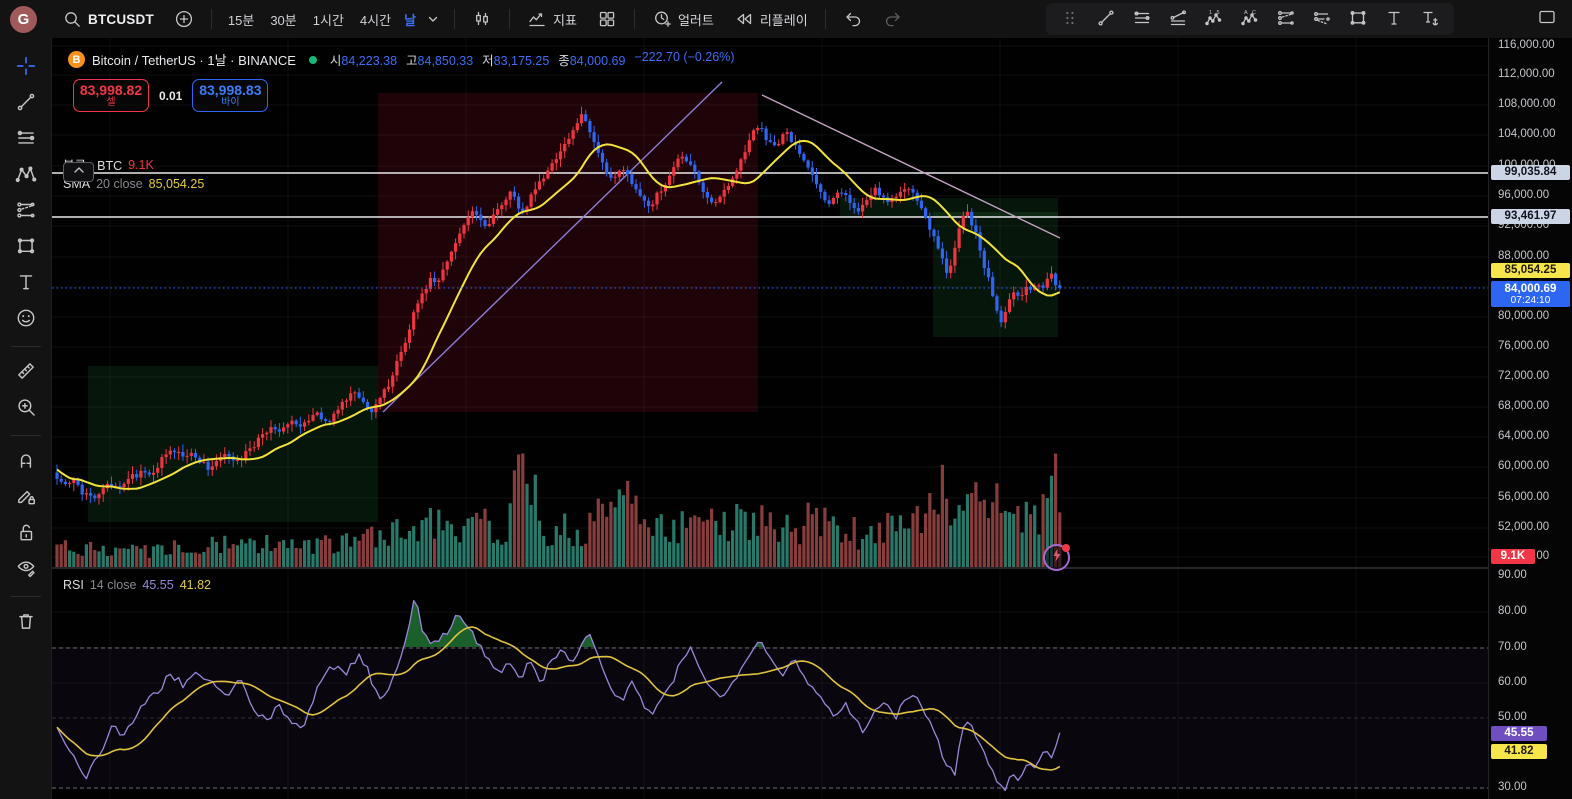 The height and width of the screenshot is (799, 1572). I want to click on replay-button: 리플레이, so click(771, 19).